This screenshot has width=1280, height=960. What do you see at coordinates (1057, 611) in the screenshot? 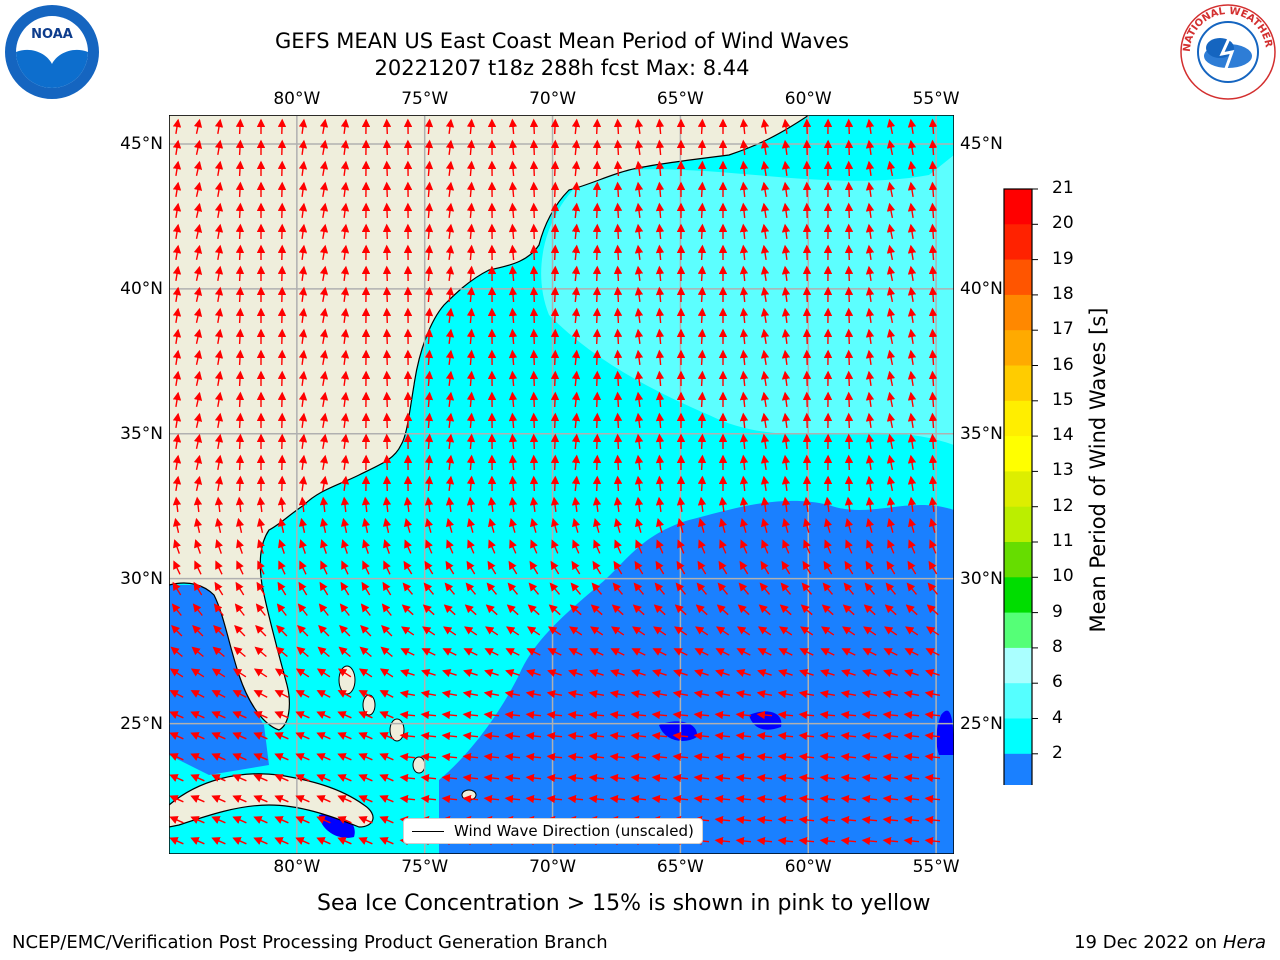
I see `colorbar-tick-label: 9` at bounding box center [1057, 611].